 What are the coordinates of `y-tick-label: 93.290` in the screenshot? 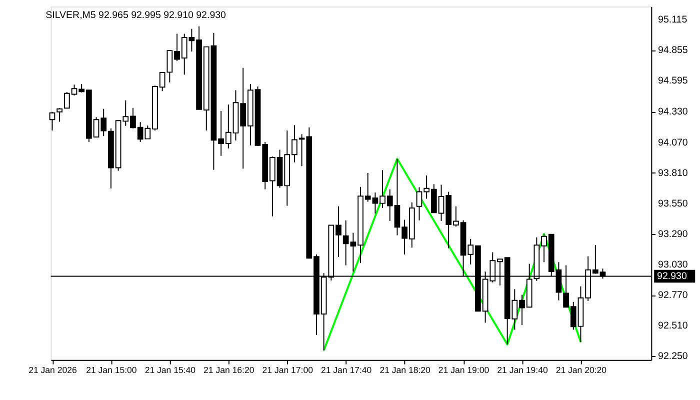 It's located at (673, 234).